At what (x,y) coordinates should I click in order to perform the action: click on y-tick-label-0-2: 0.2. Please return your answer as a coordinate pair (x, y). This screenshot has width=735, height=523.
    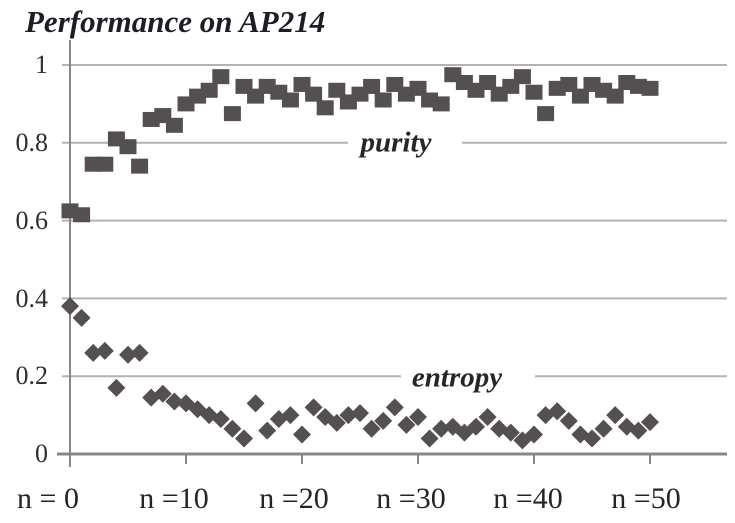
    Looking at the image, I should click on (32, 375).